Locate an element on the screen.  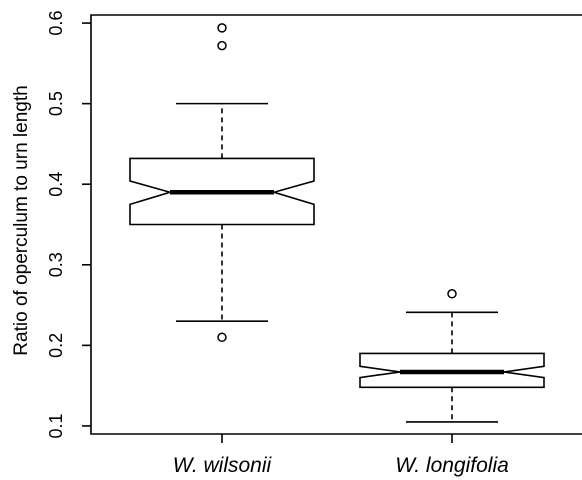
x-axis: W. wilsonii W. longifolia is located at coordinates (341, 455).